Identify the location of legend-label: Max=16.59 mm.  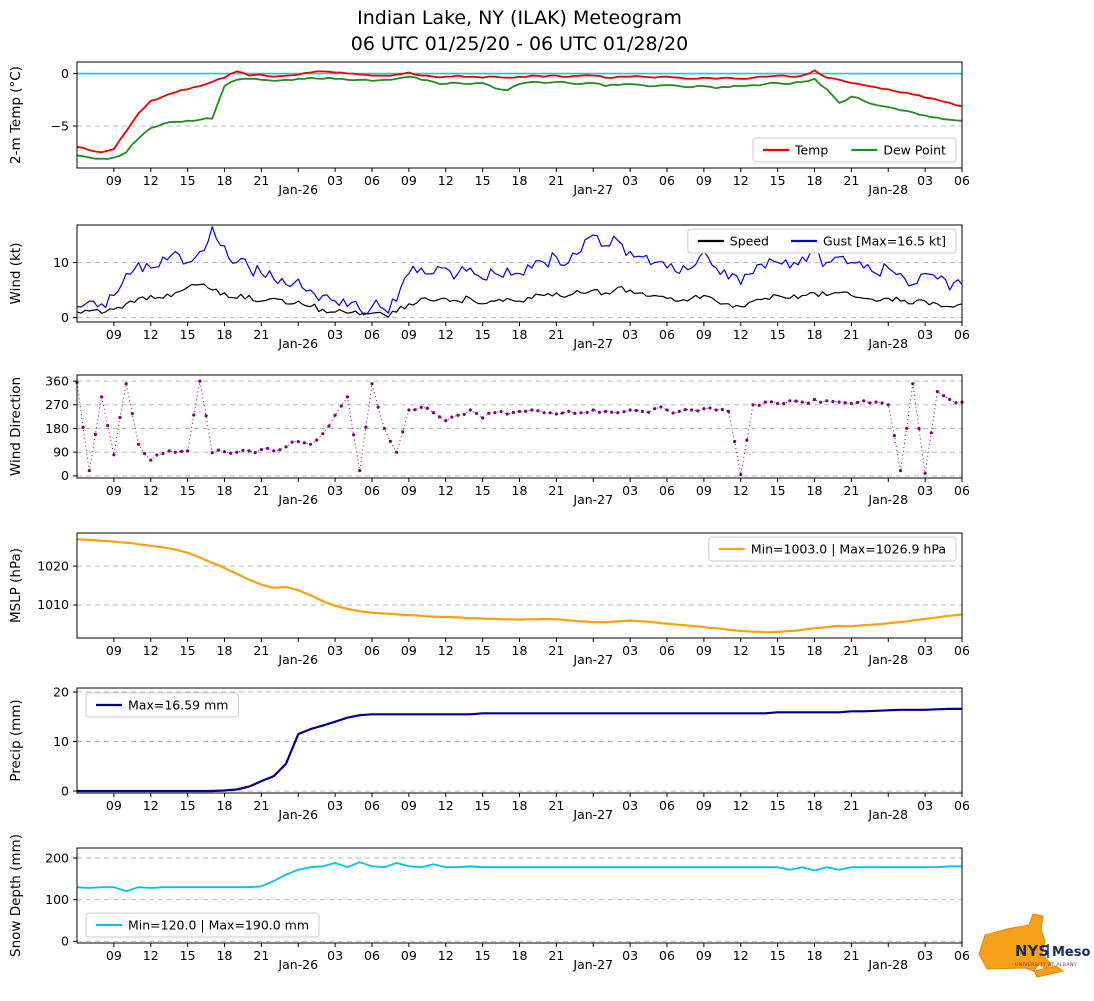
(178, 705).